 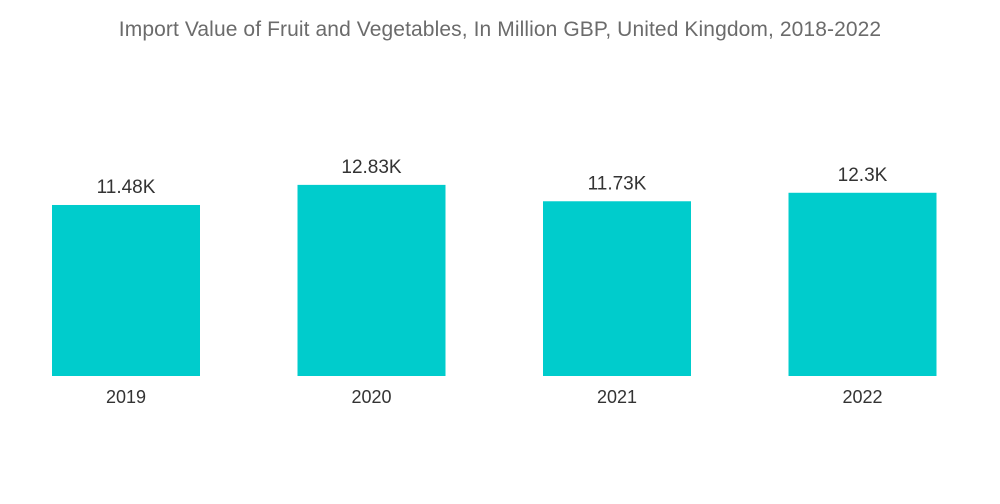 I want to click on category-label-2020: 2020, so click(x=371, y=397).